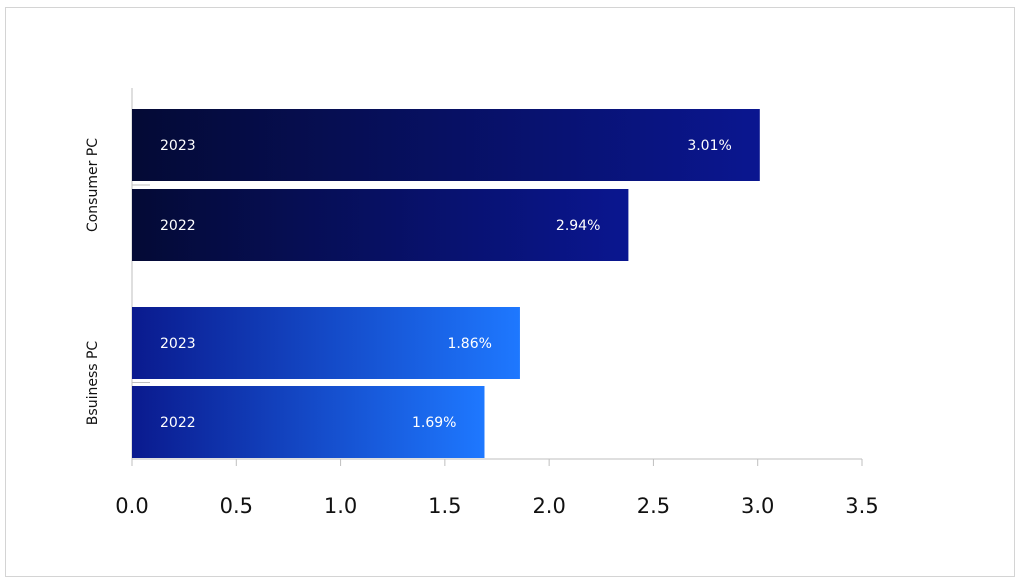 The height and width of the screenshot is (586, 1024). What do you see at coordinates (469, 344) in the screenshot?
I see `bar-value-label: 1.86%` at bounding box center [469, 344].